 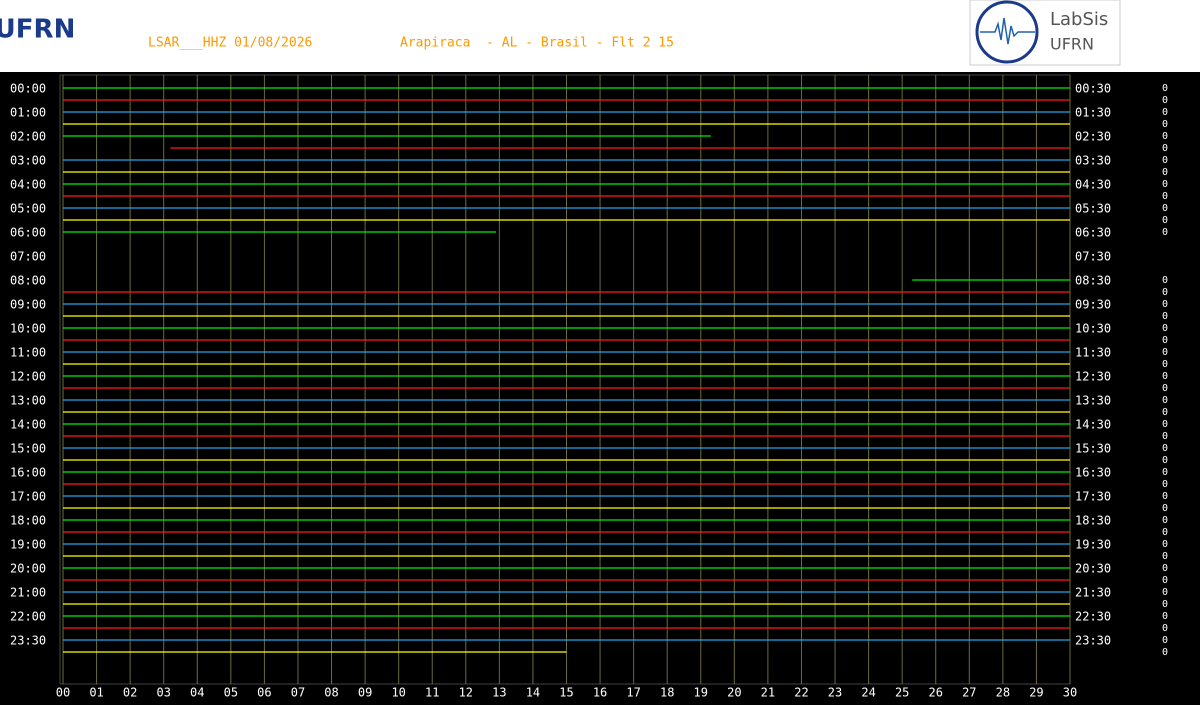 I want to click on x-tick-label: 14, so click(x=533, y=693).